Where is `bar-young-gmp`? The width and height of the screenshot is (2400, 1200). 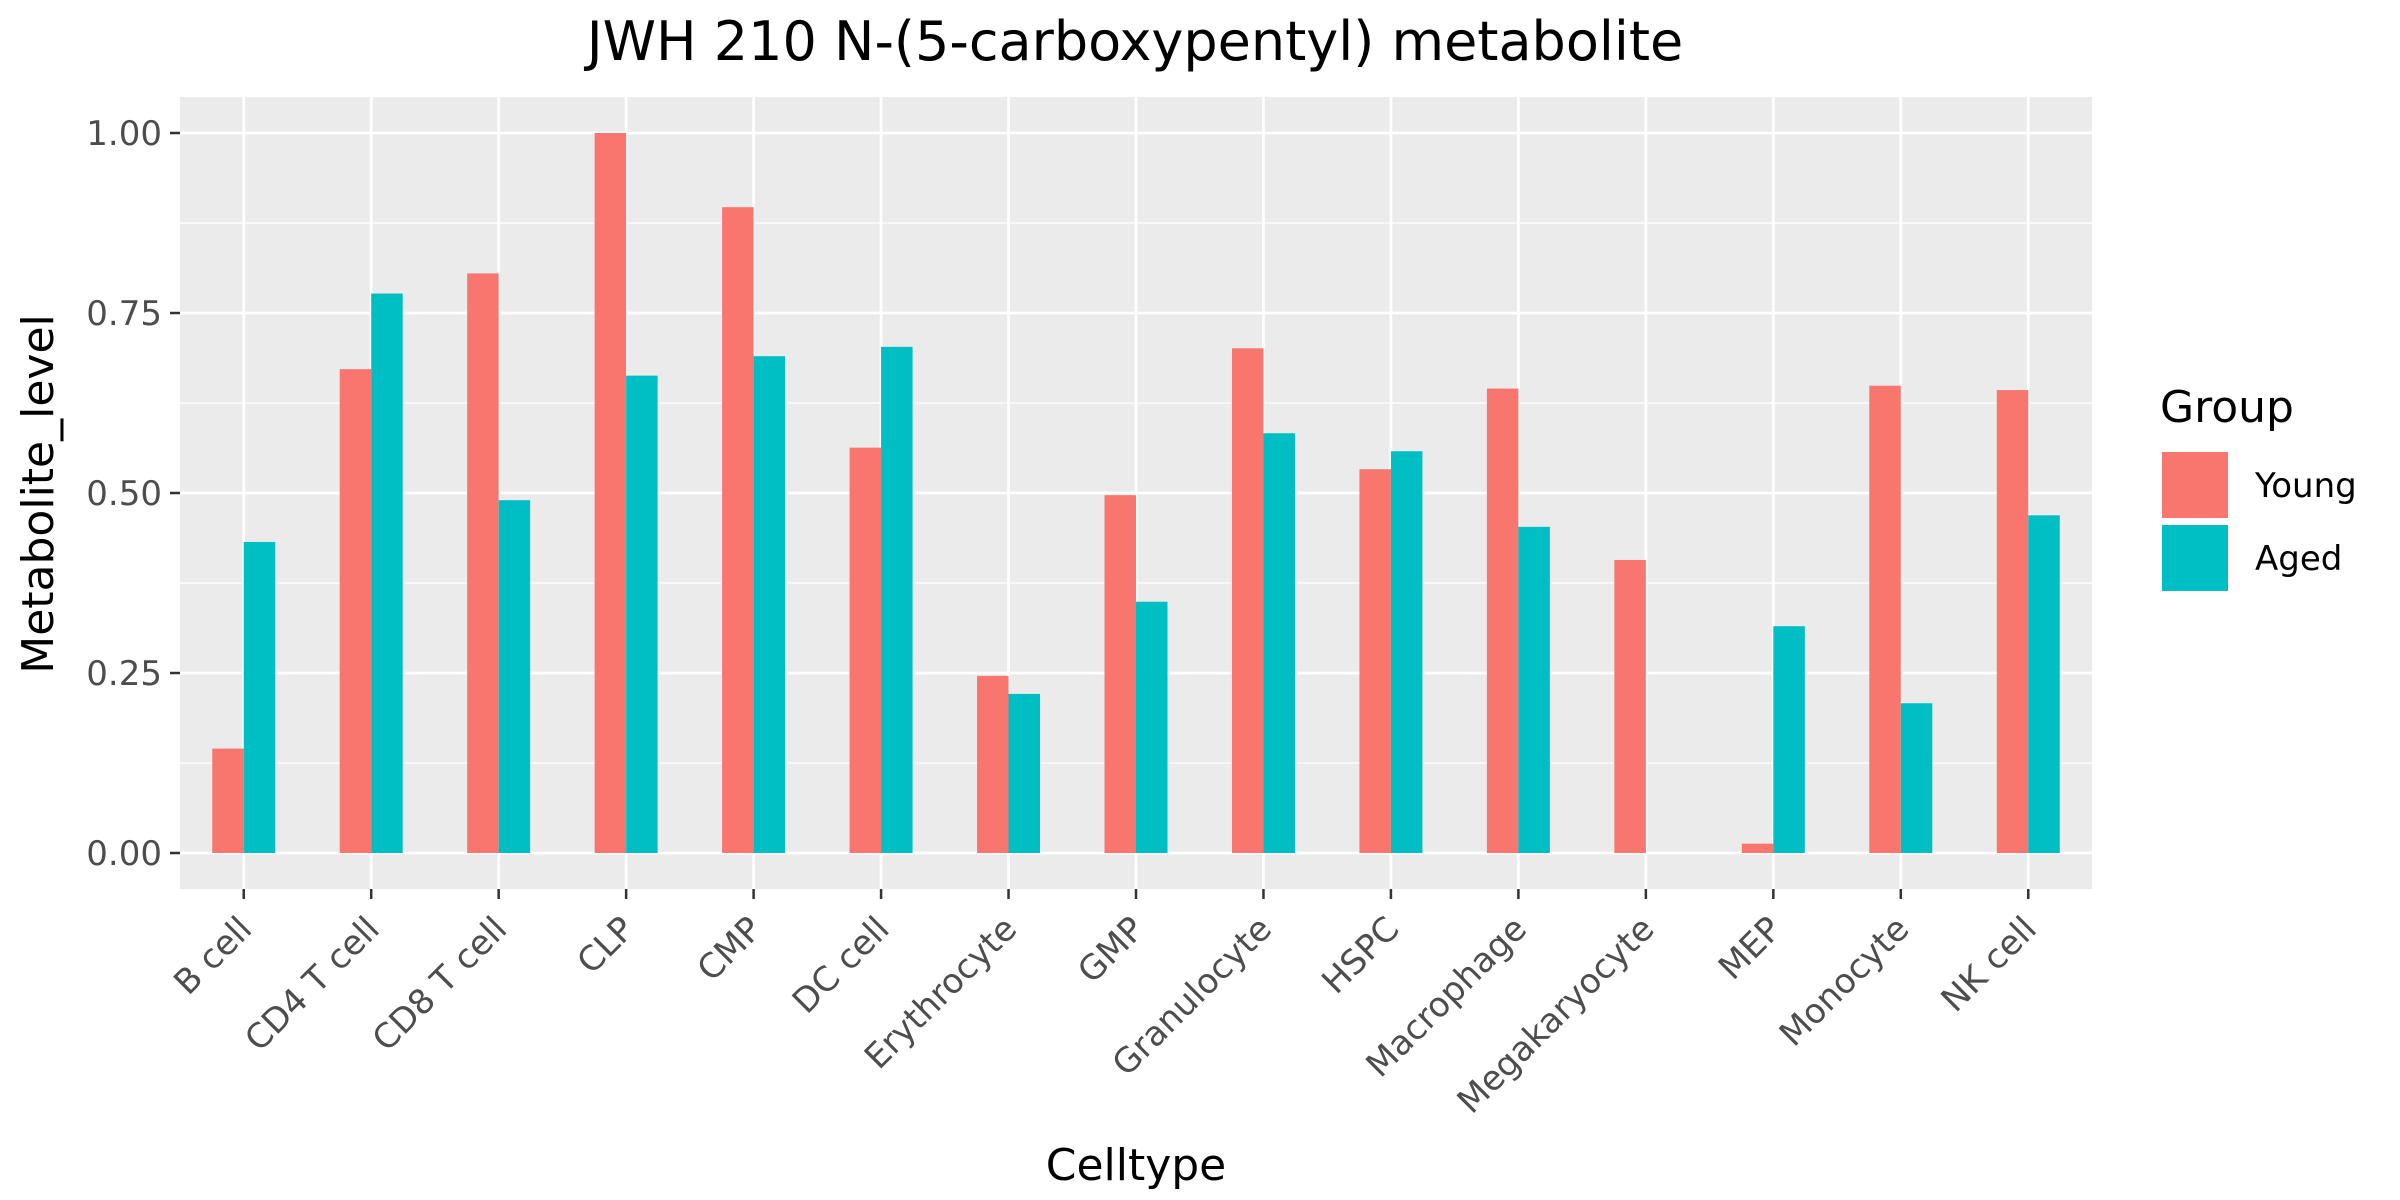
bar-young-gmp is located at coordinates (1120, 674).